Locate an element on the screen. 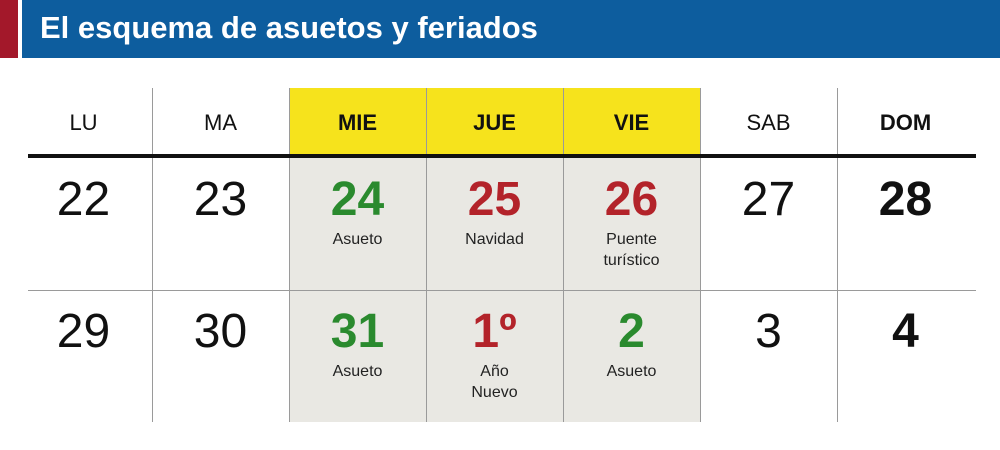  day-number: 23 is located at coordinates (220, 199).